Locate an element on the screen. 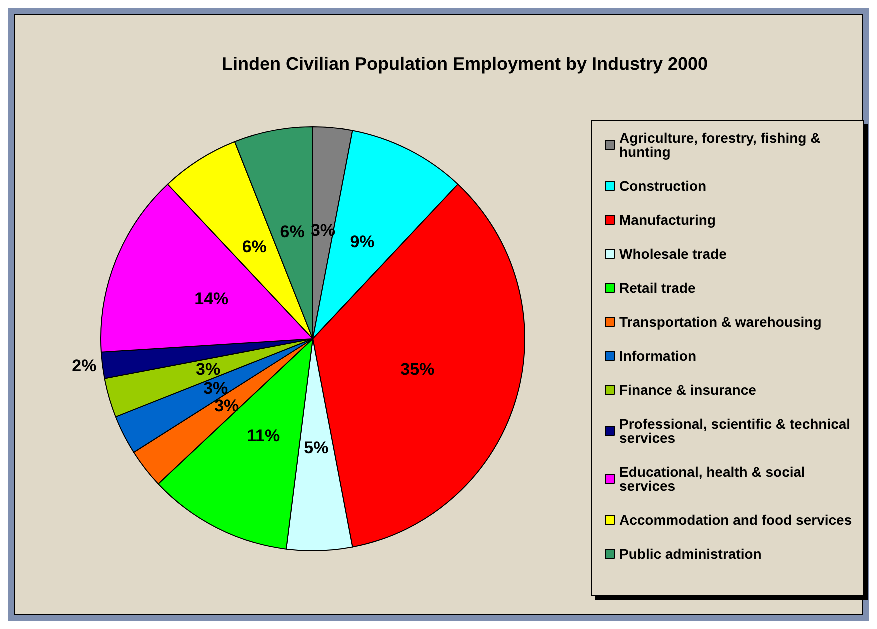 The height and width of the screenshot is (629, 877). data-label: 5% is located at coordinates (316, 448).